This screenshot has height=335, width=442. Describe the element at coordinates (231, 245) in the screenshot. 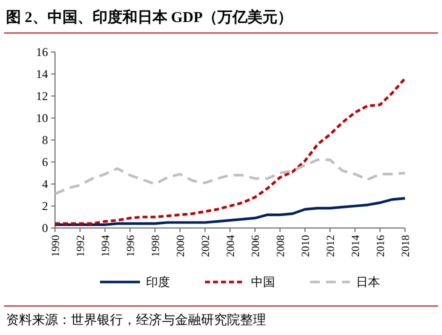

I see `x-tick-label: 2004` at that location.